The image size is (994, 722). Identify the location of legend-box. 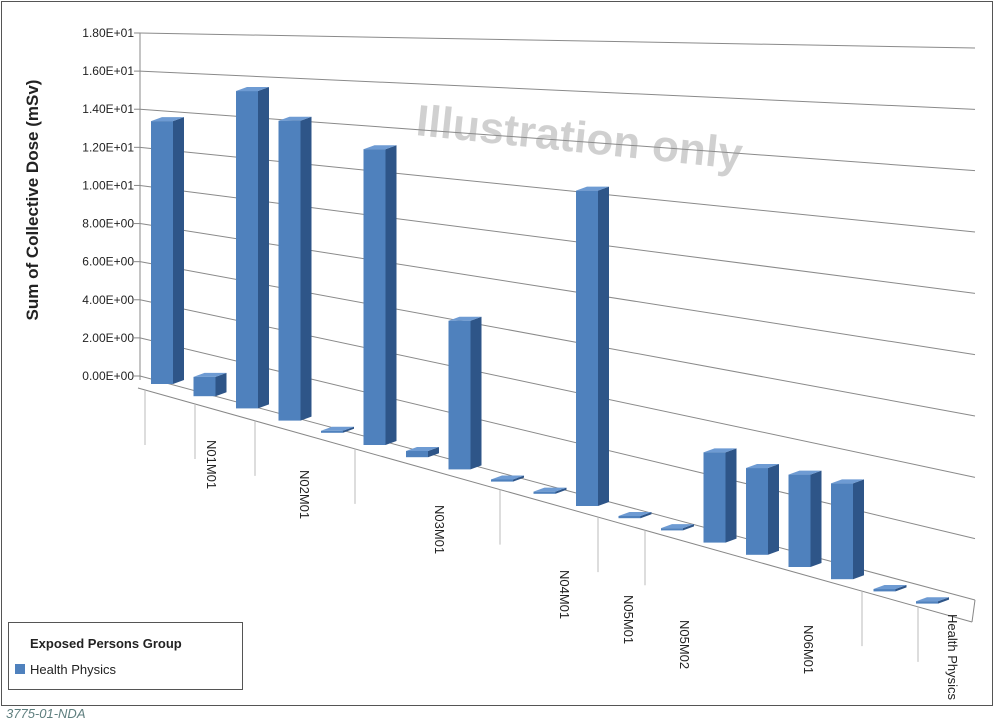
(125, 656).